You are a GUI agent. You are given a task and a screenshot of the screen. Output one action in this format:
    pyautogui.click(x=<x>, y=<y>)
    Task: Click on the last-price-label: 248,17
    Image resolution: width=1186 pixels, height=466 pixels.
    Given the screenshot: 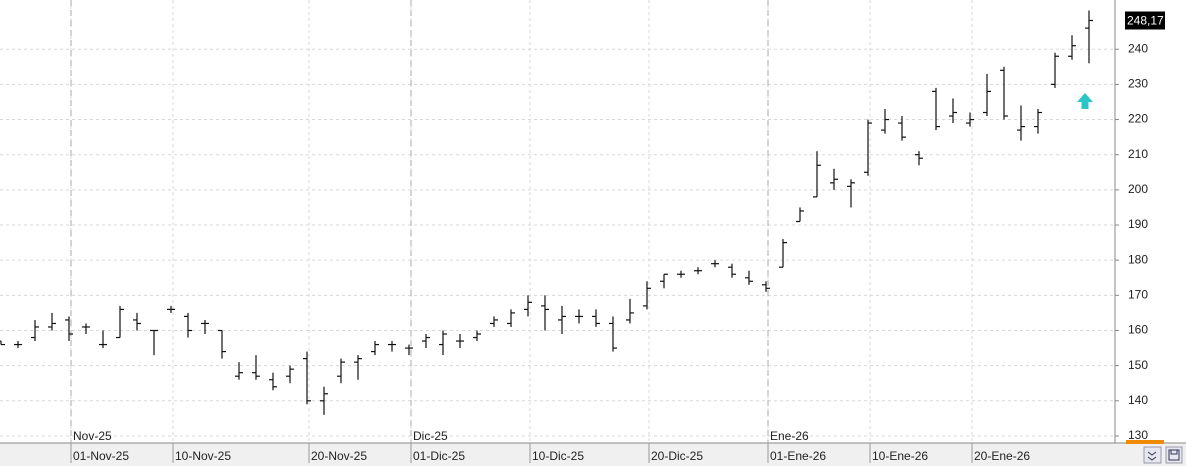 What is the action you would take?
    pyautogui.click(x=1145, y=21)
    